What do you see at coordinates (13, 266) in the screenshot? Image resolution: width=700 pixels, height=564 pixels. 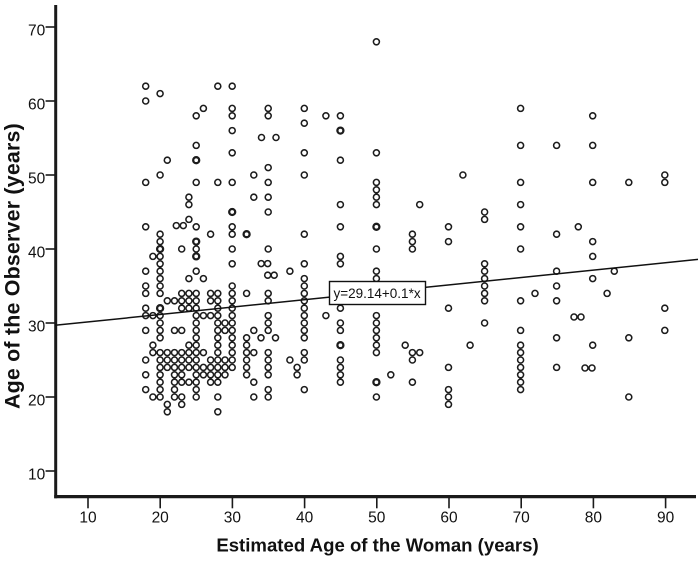 I see `svg-text: Age of the Observer (years)` at bounding box center [13, 266].